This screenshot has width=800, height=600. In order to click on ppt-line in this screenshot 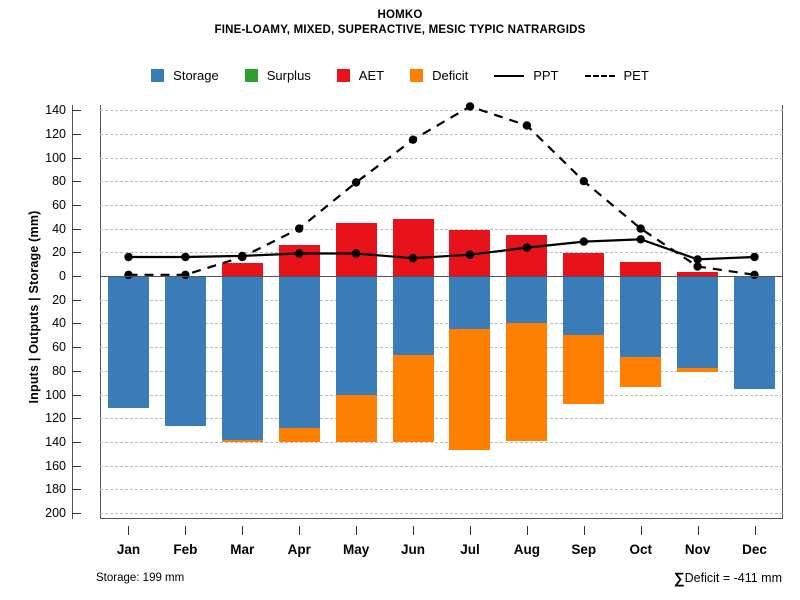, I will do `click(441, 249)`.